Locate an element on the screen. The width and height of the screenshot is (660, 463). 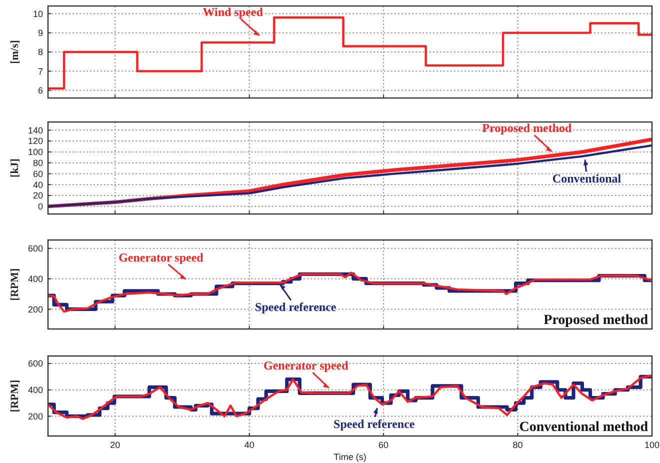
y-tick-label: 6 is located at coordinates (40, 90).